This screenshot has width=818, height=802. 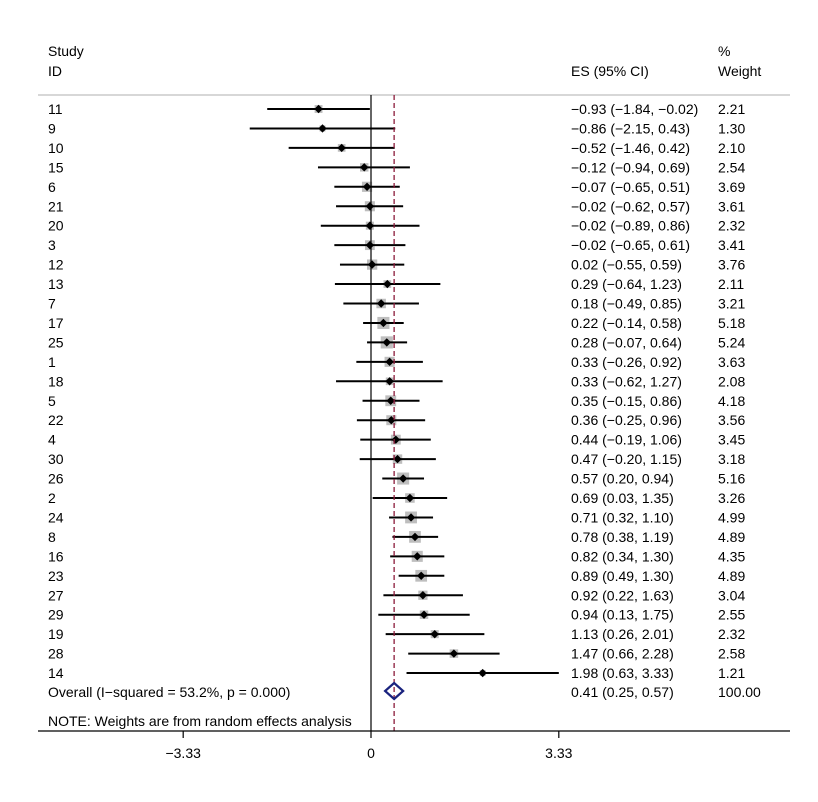 What do you see at coordinates (56, 226) in the screenshot?
I see `study-id: 20` at bounding box center [56, 226].